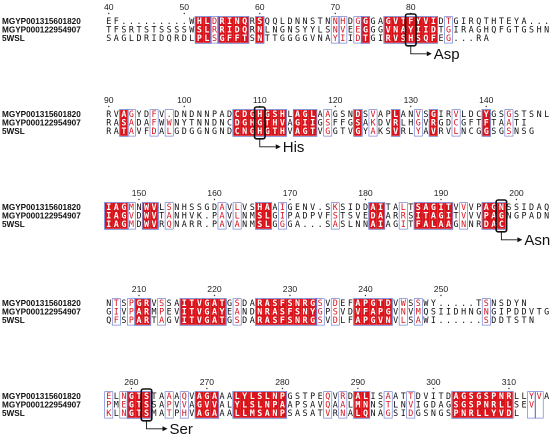  I want to click on position-label: 290, so click(358, 382).